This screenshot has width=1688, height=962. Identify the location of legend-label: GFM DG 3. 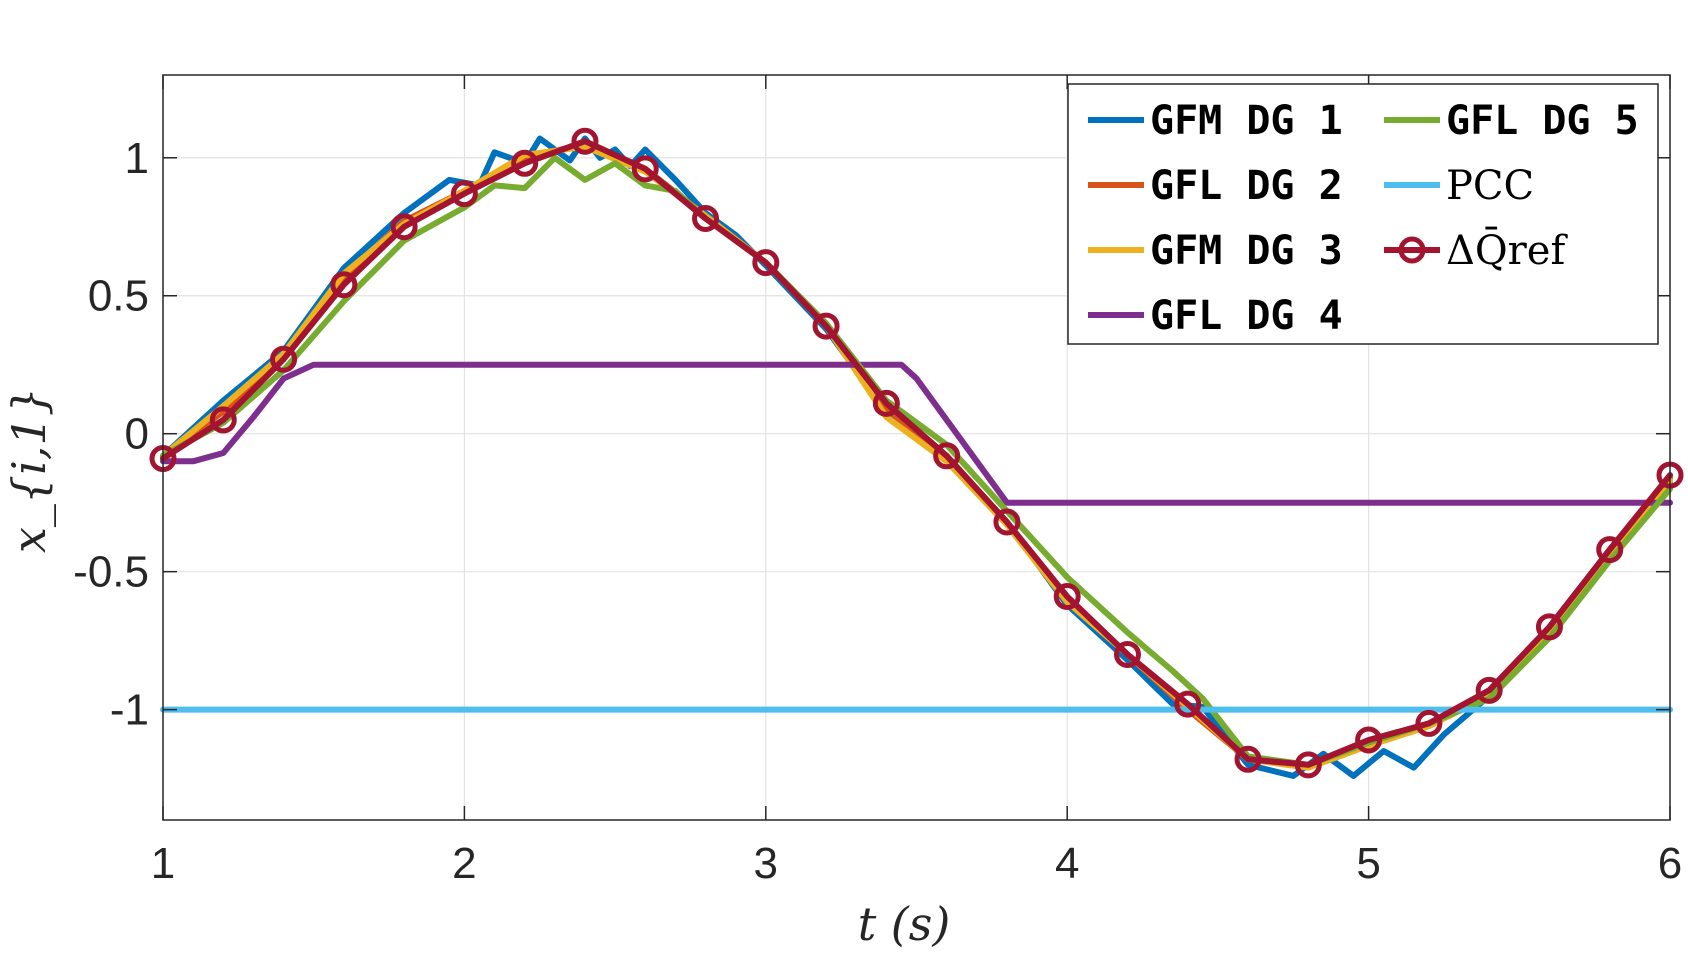
(1246, 251).